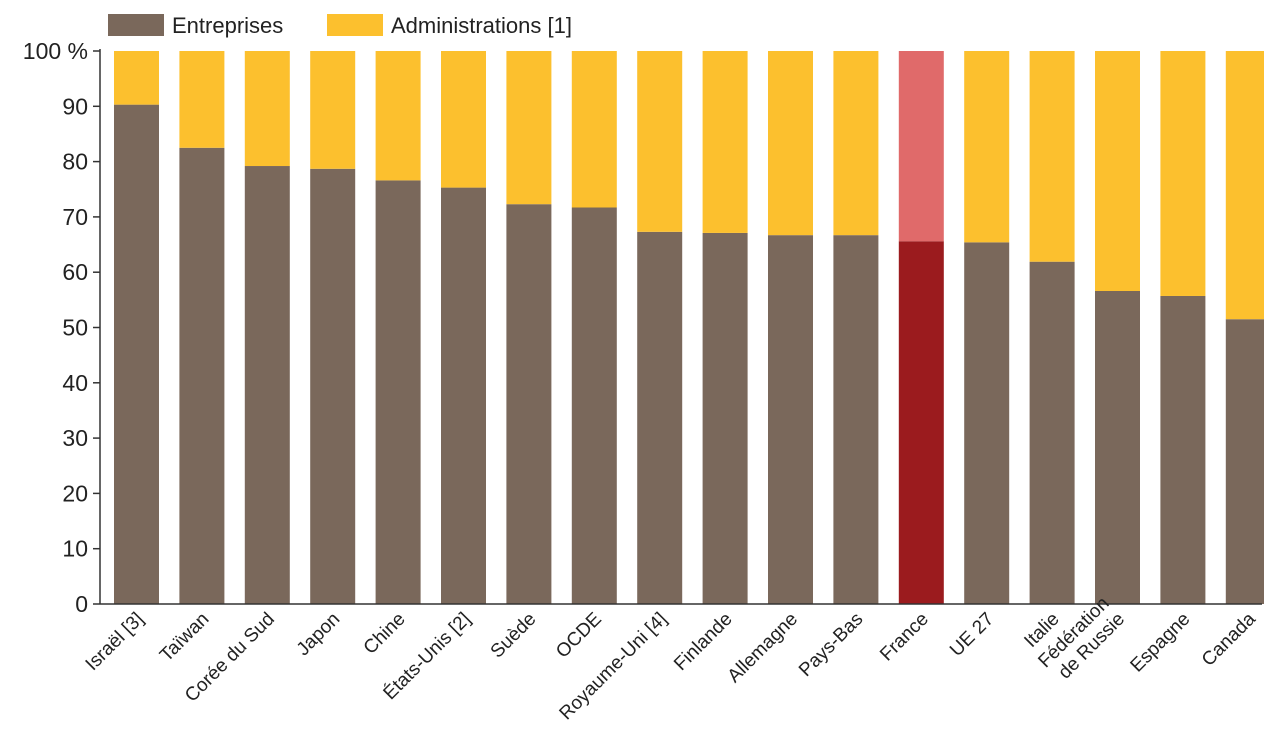 Image resolution: width=1264 pixels, height=740 pixels. I want to click on y-tick-label: 0, so click(81, 604).